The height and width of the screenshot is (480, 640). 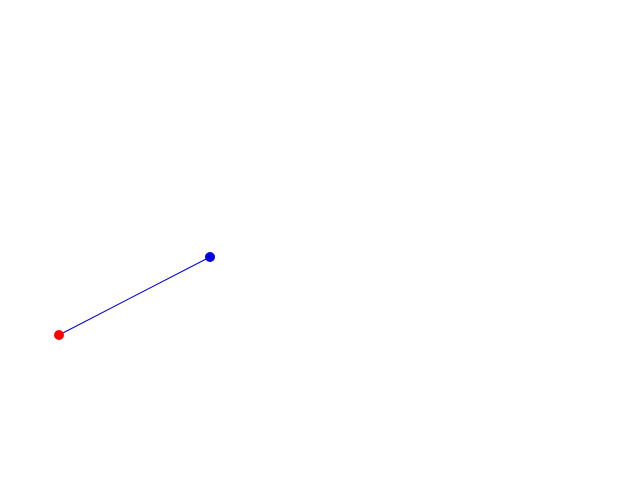 What do you see at coordinates (59, 335) in the screenshot?
I see `red-point` at bounding box center [59, 335].